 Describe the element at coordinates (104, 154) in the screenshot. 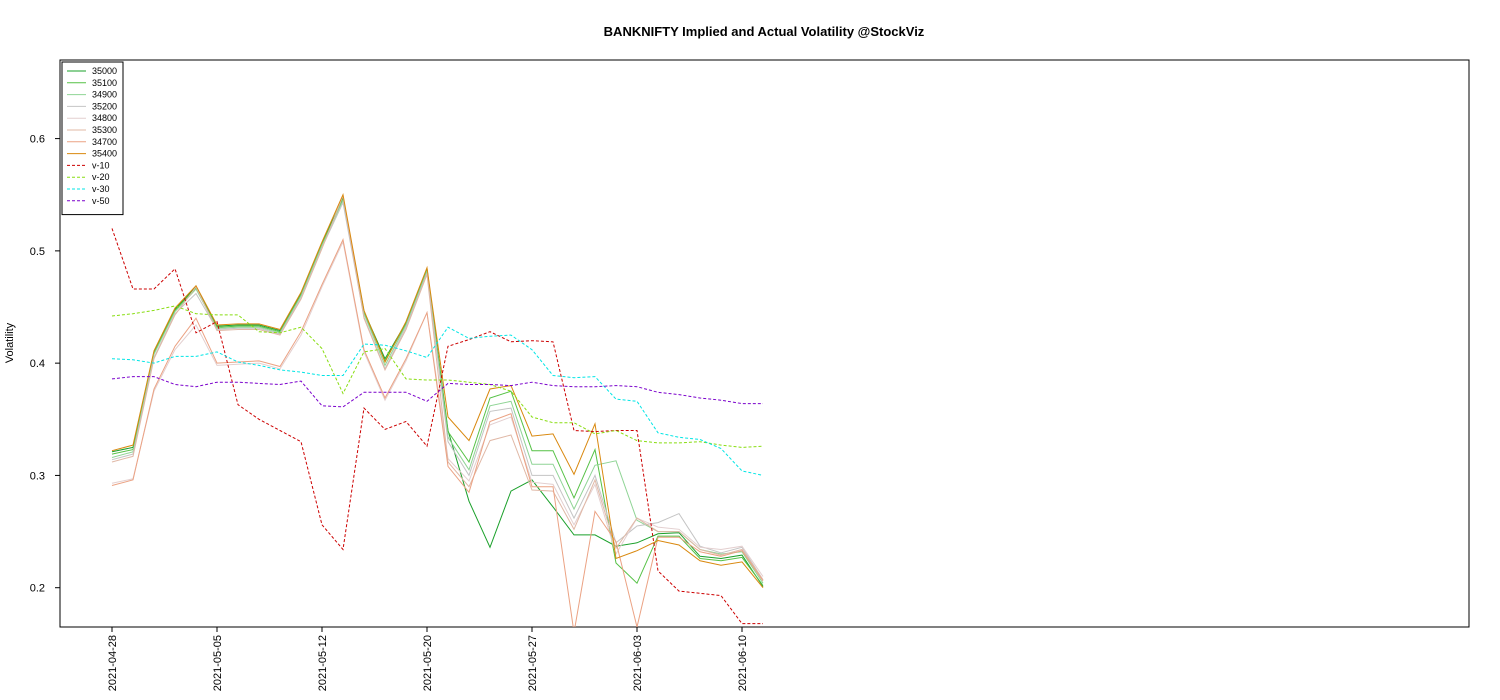

I see `legend-label-35400: 35400` at that location.